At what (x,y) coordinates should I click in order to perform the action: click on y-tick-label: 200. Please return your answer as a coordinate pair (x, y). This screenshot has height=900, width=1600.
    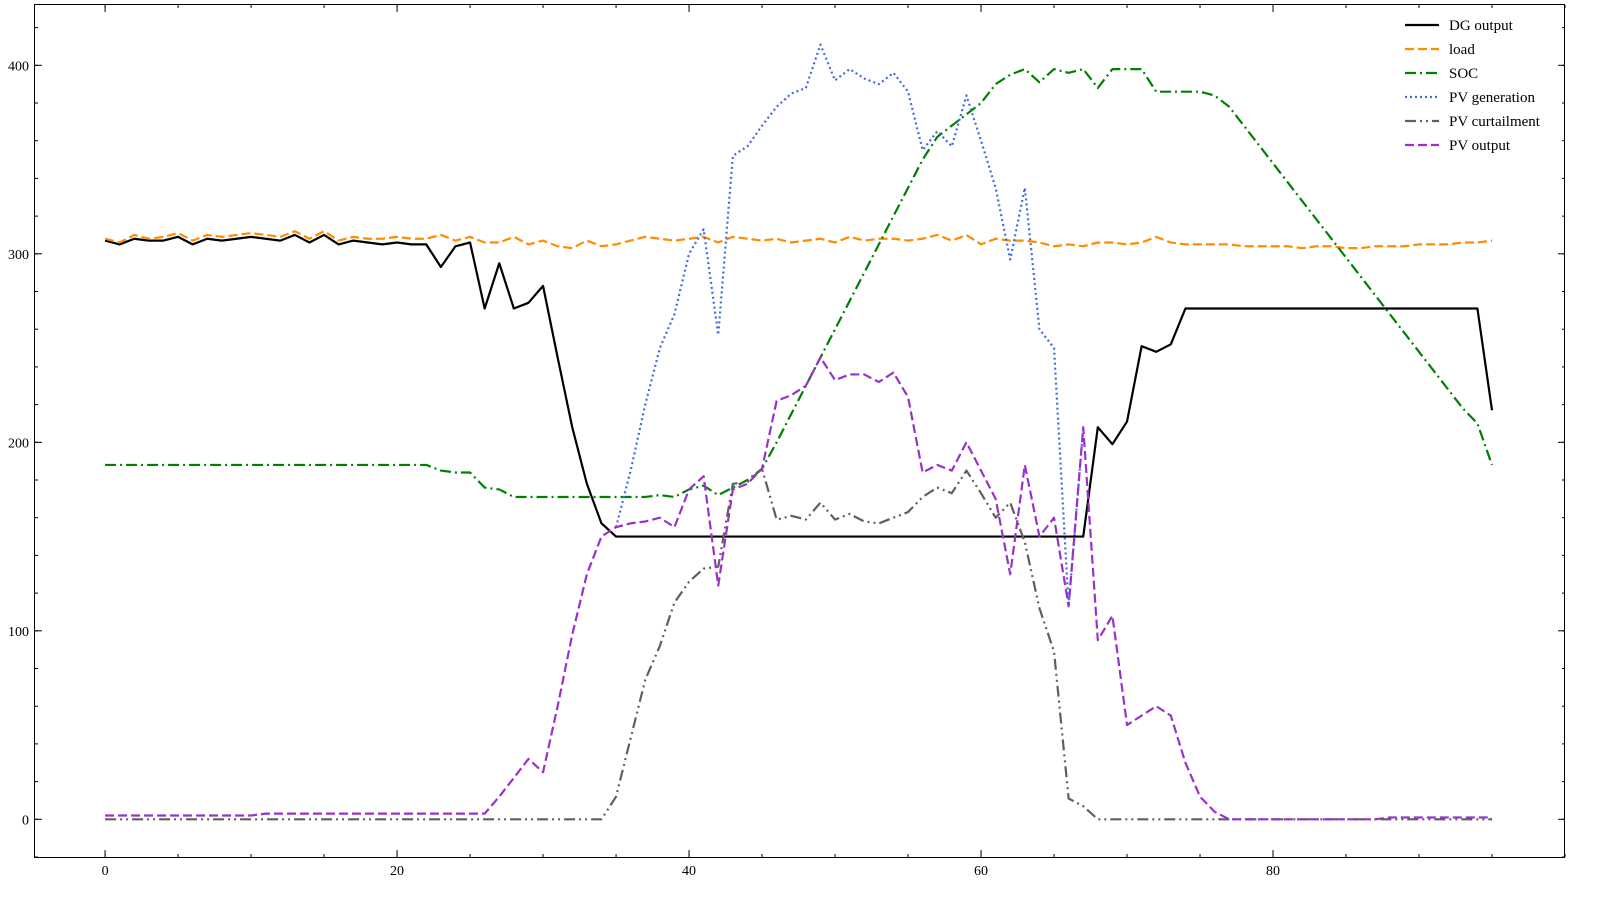
    Looking at the image, I should click on (18, 443).